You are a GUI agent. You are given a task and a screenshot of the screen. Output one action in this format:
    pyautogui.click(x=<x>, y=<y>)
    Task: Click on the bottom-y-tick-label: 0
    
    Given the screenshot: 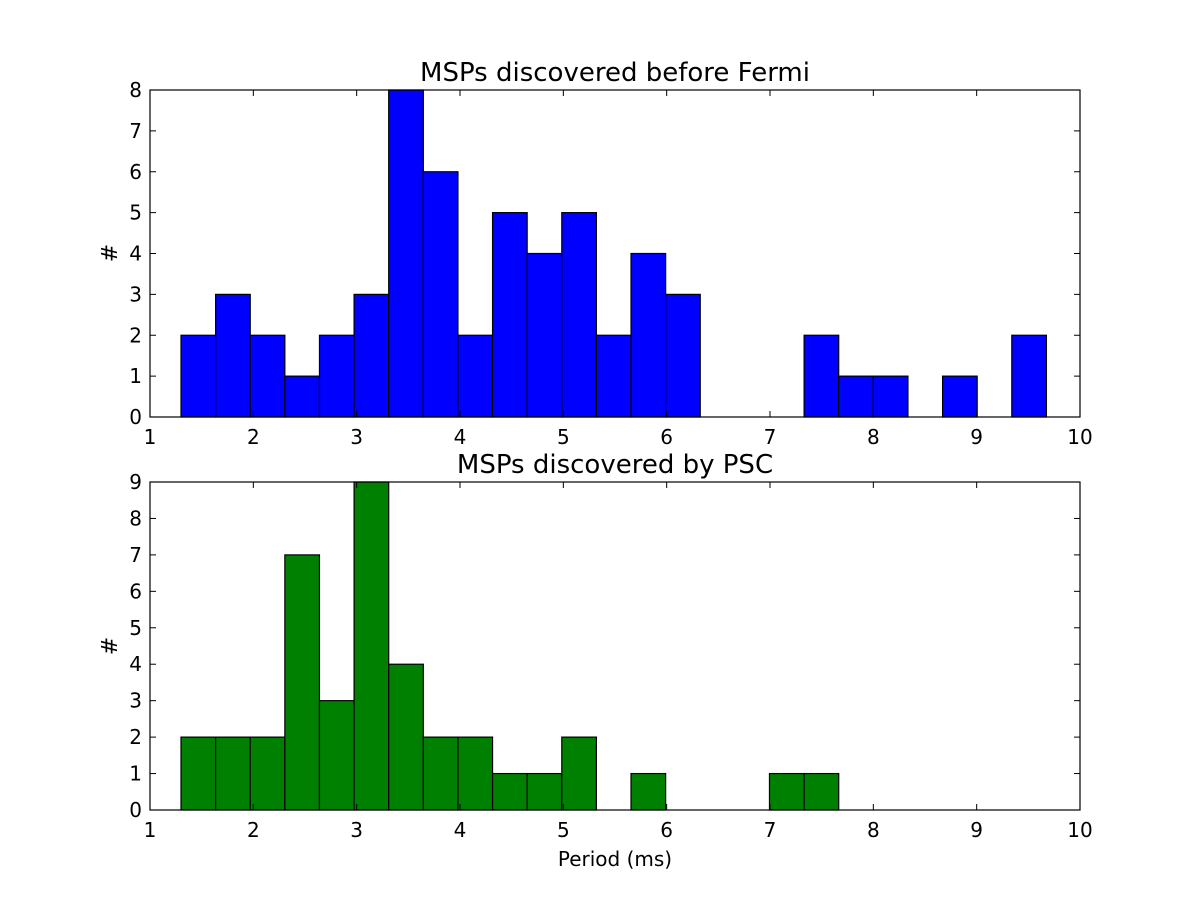 What is the action you would take?
    pyautogui.click(x=135, y=810)
    